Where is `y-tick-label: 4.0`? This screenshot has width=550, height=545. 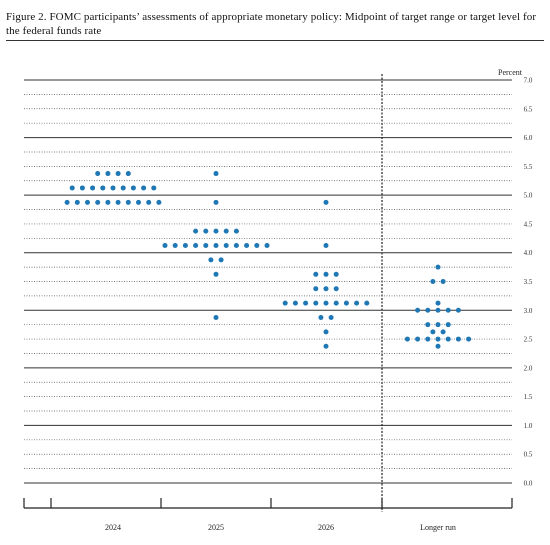
y-tick-label: 4.0 is located at coordinates (528, 253).